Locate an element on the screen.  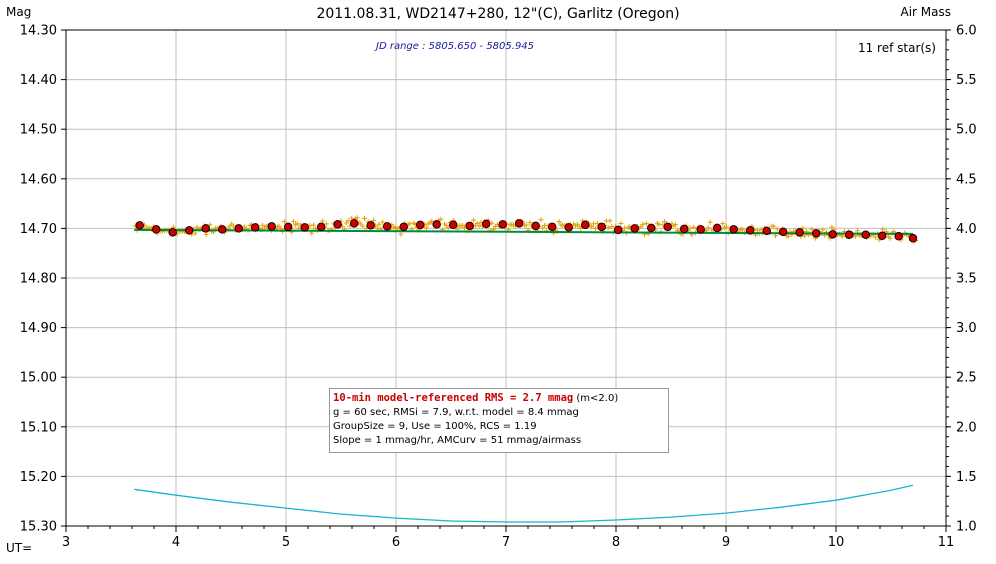
y-tick-label-left: 15.30 is located at coordinates (38, 527).